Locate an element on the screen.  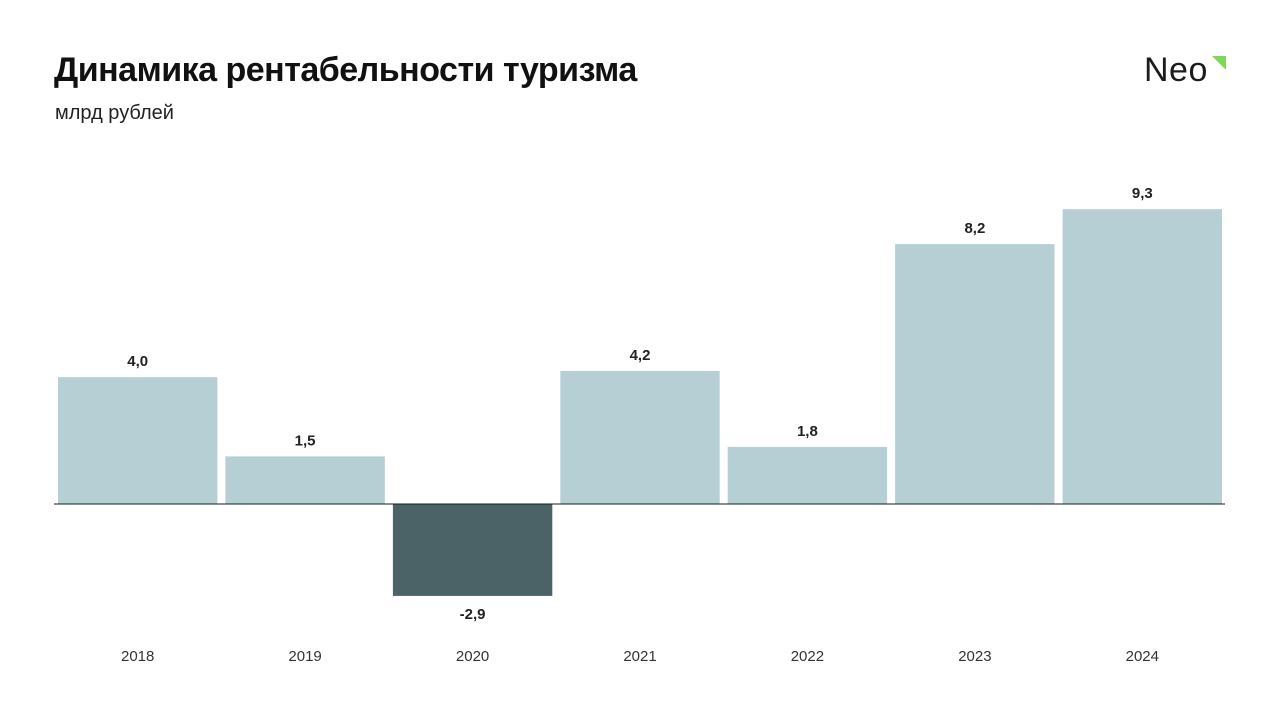
data-label-2024: 9,3 is located at coordinates (1142, 193).